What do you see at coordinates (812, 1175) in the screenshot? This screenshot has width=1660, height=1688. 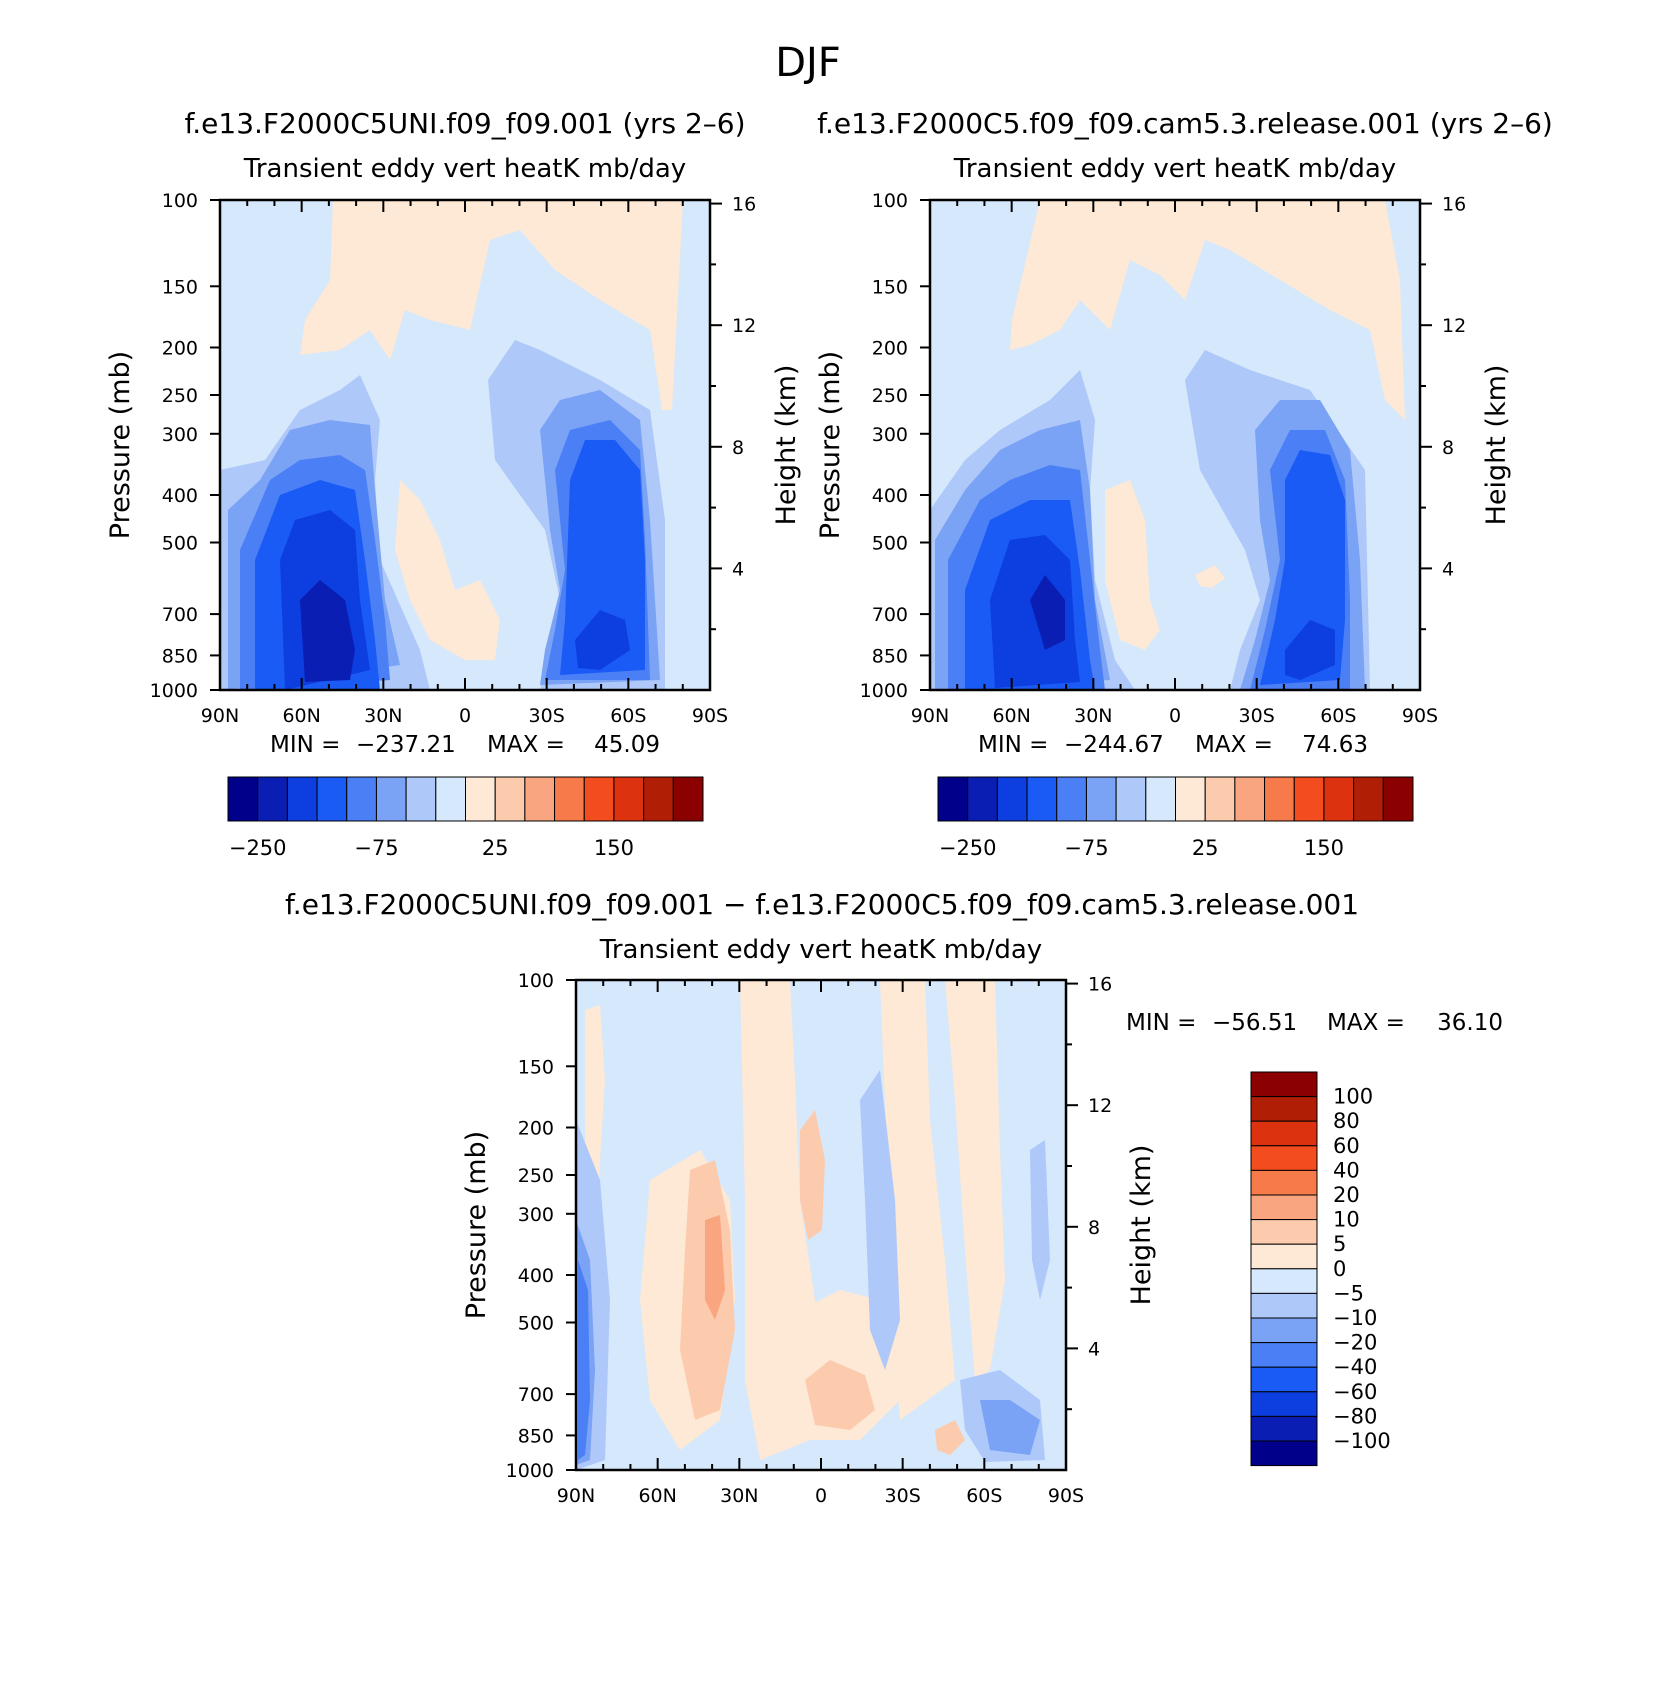 I see `contour-positive-eq` at bounding box center [812, 1175].